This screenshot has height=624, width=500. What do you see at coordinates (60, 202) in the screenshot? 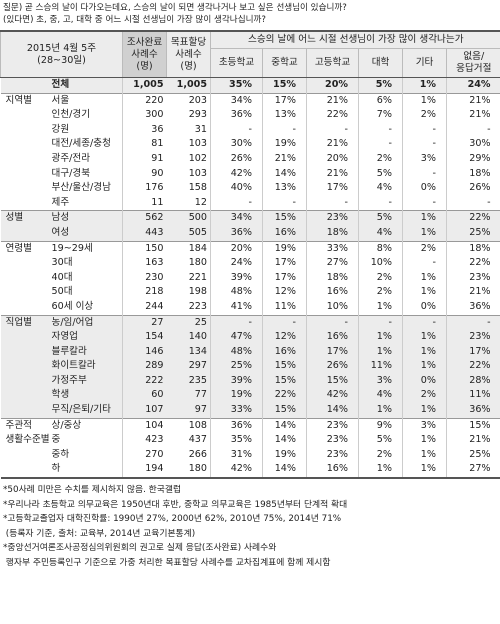
I see `row-label: 제주` at bounding box center [60, 202].